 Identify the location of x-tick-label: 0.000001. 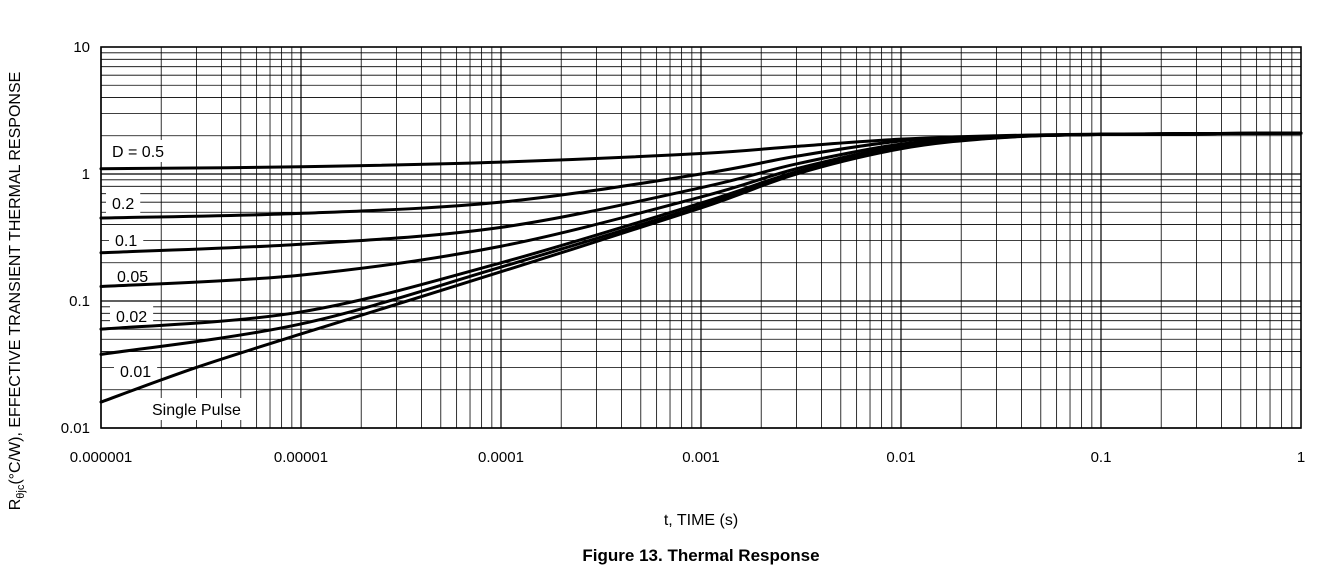
(101, 457).